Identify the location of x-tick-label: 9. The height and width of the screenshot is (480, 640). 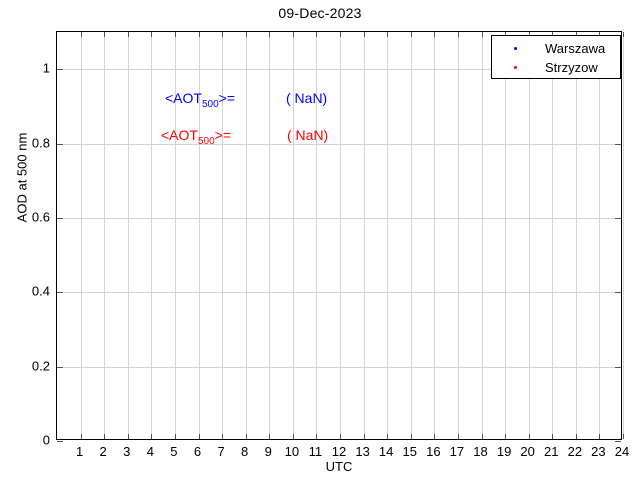
(268, 451).